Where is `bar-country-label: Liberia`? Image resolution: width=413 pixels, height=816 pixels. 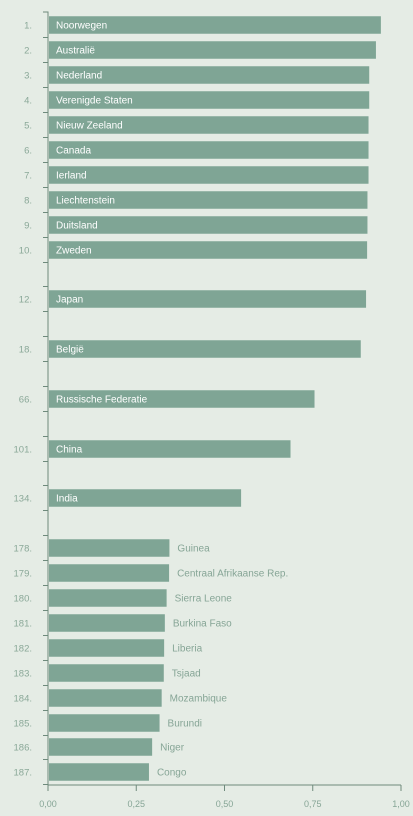
bar-country-label: Liberia is located at coordinates (187, 649).